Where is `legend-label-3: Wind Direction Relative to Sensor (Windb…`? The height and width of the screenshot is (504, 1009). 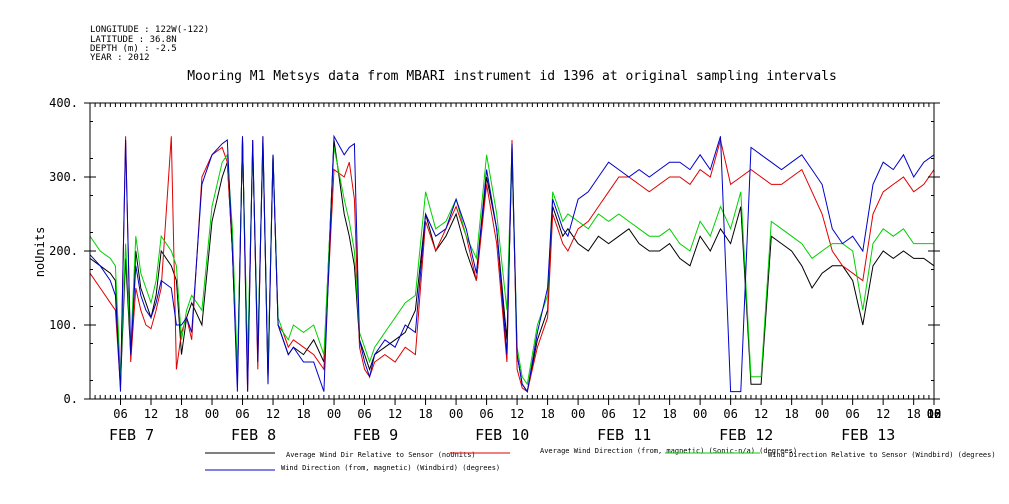
legend-label-3: Wind Direction Relative to Sensor (Windb… is located at coordinates (882, 455).